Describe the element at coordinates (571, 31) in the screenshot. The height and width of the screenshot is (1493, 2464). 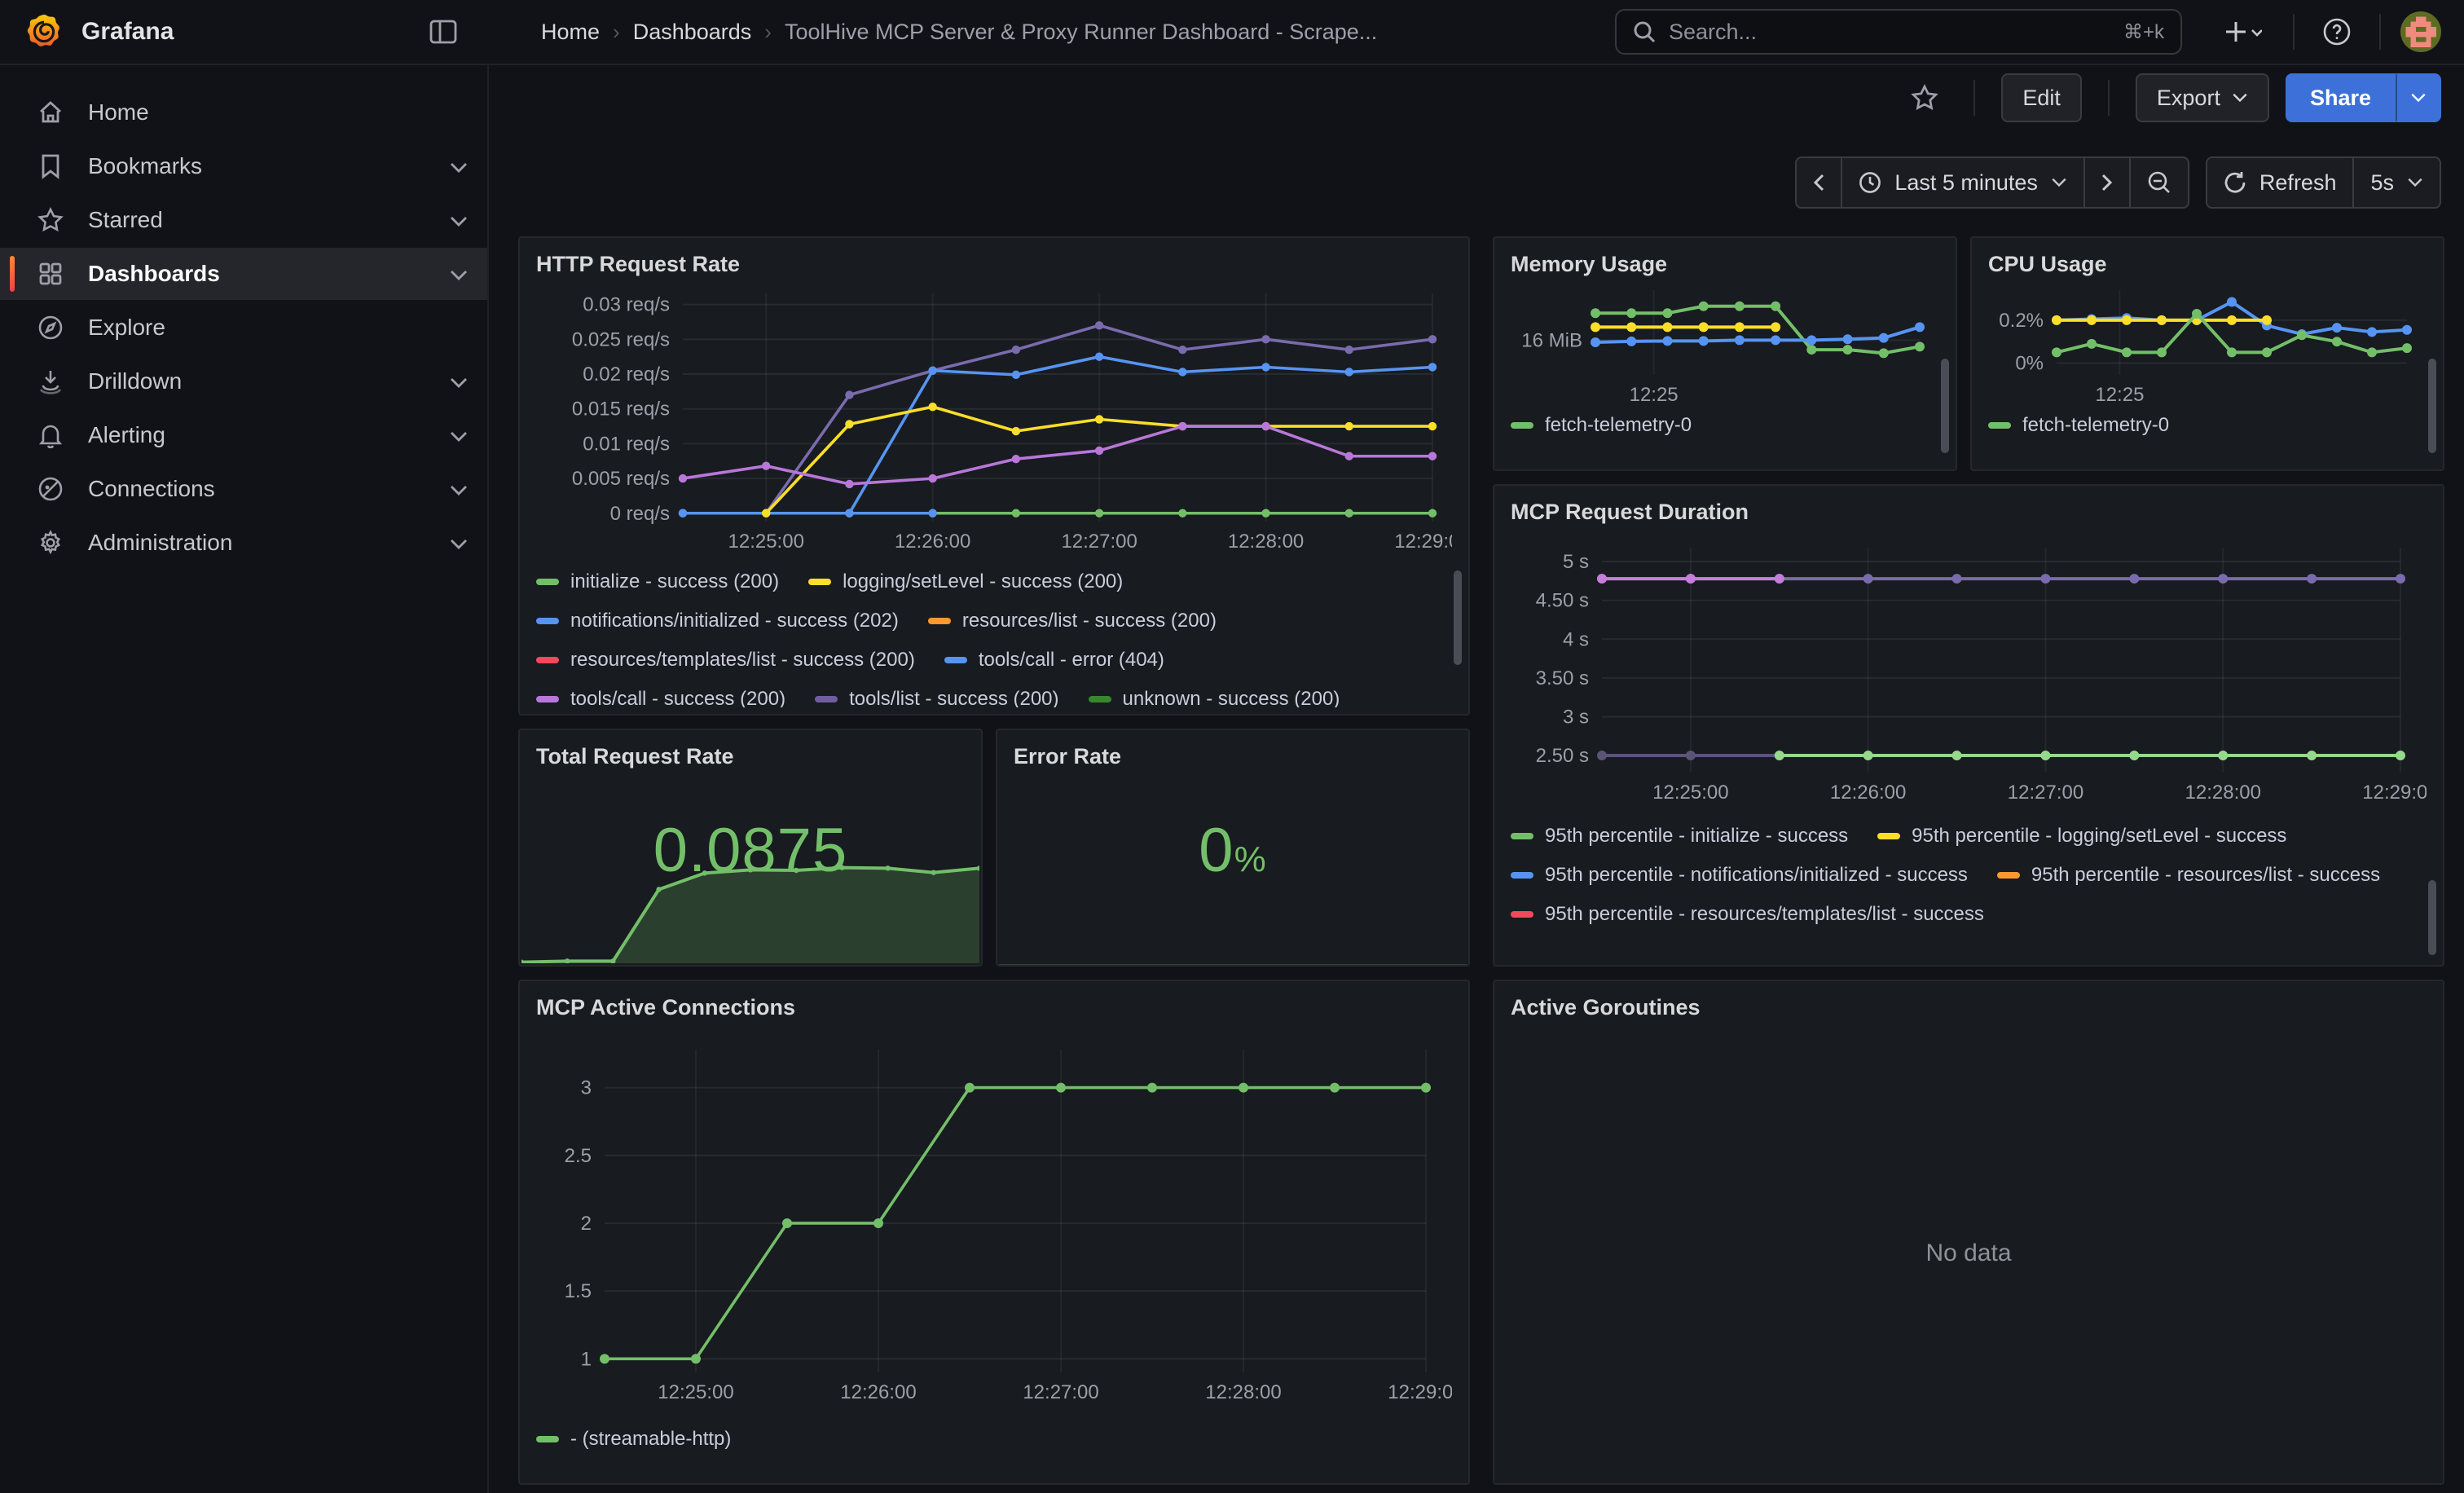
I see `breadcrumb-home: Home` at that location.